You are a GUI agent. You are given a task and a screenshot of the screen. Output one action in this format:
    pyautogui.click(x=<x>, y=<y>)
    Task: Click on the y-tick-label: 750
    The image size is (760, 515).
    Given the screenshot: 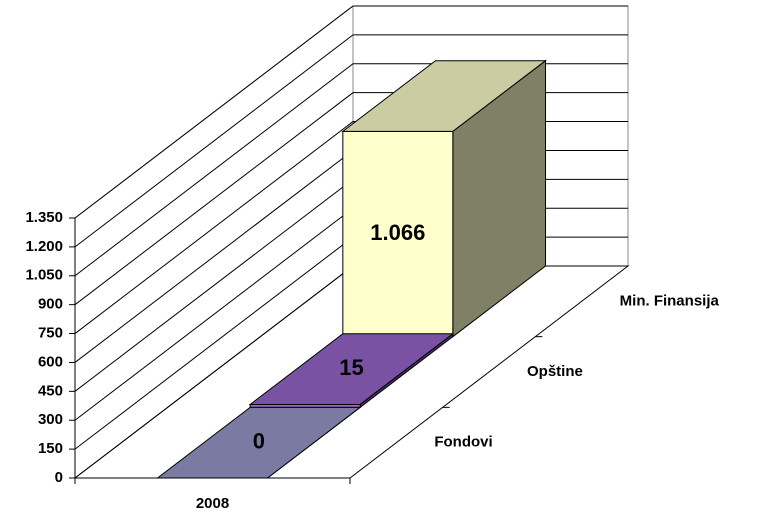 What is the action you would take?
    pyautogui.click(x=50, y=333)
    